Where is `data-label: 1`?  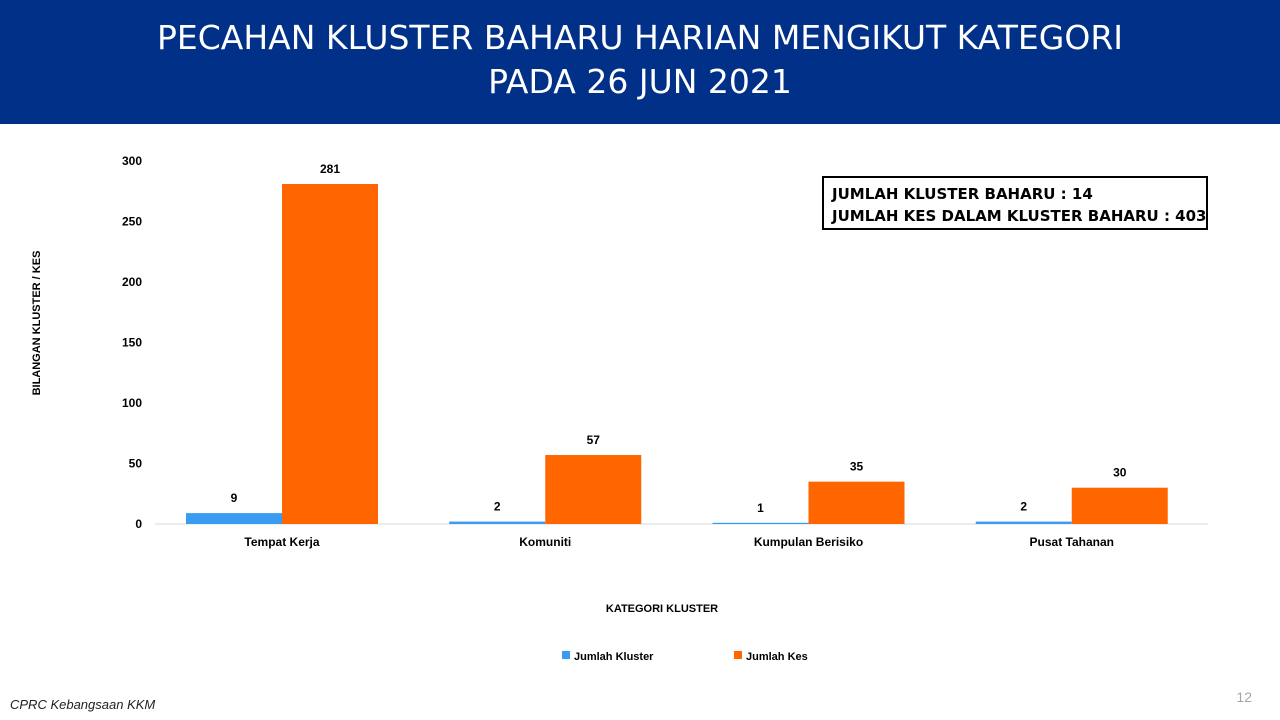
data-label: 1 is located at coordinates (760, 508).